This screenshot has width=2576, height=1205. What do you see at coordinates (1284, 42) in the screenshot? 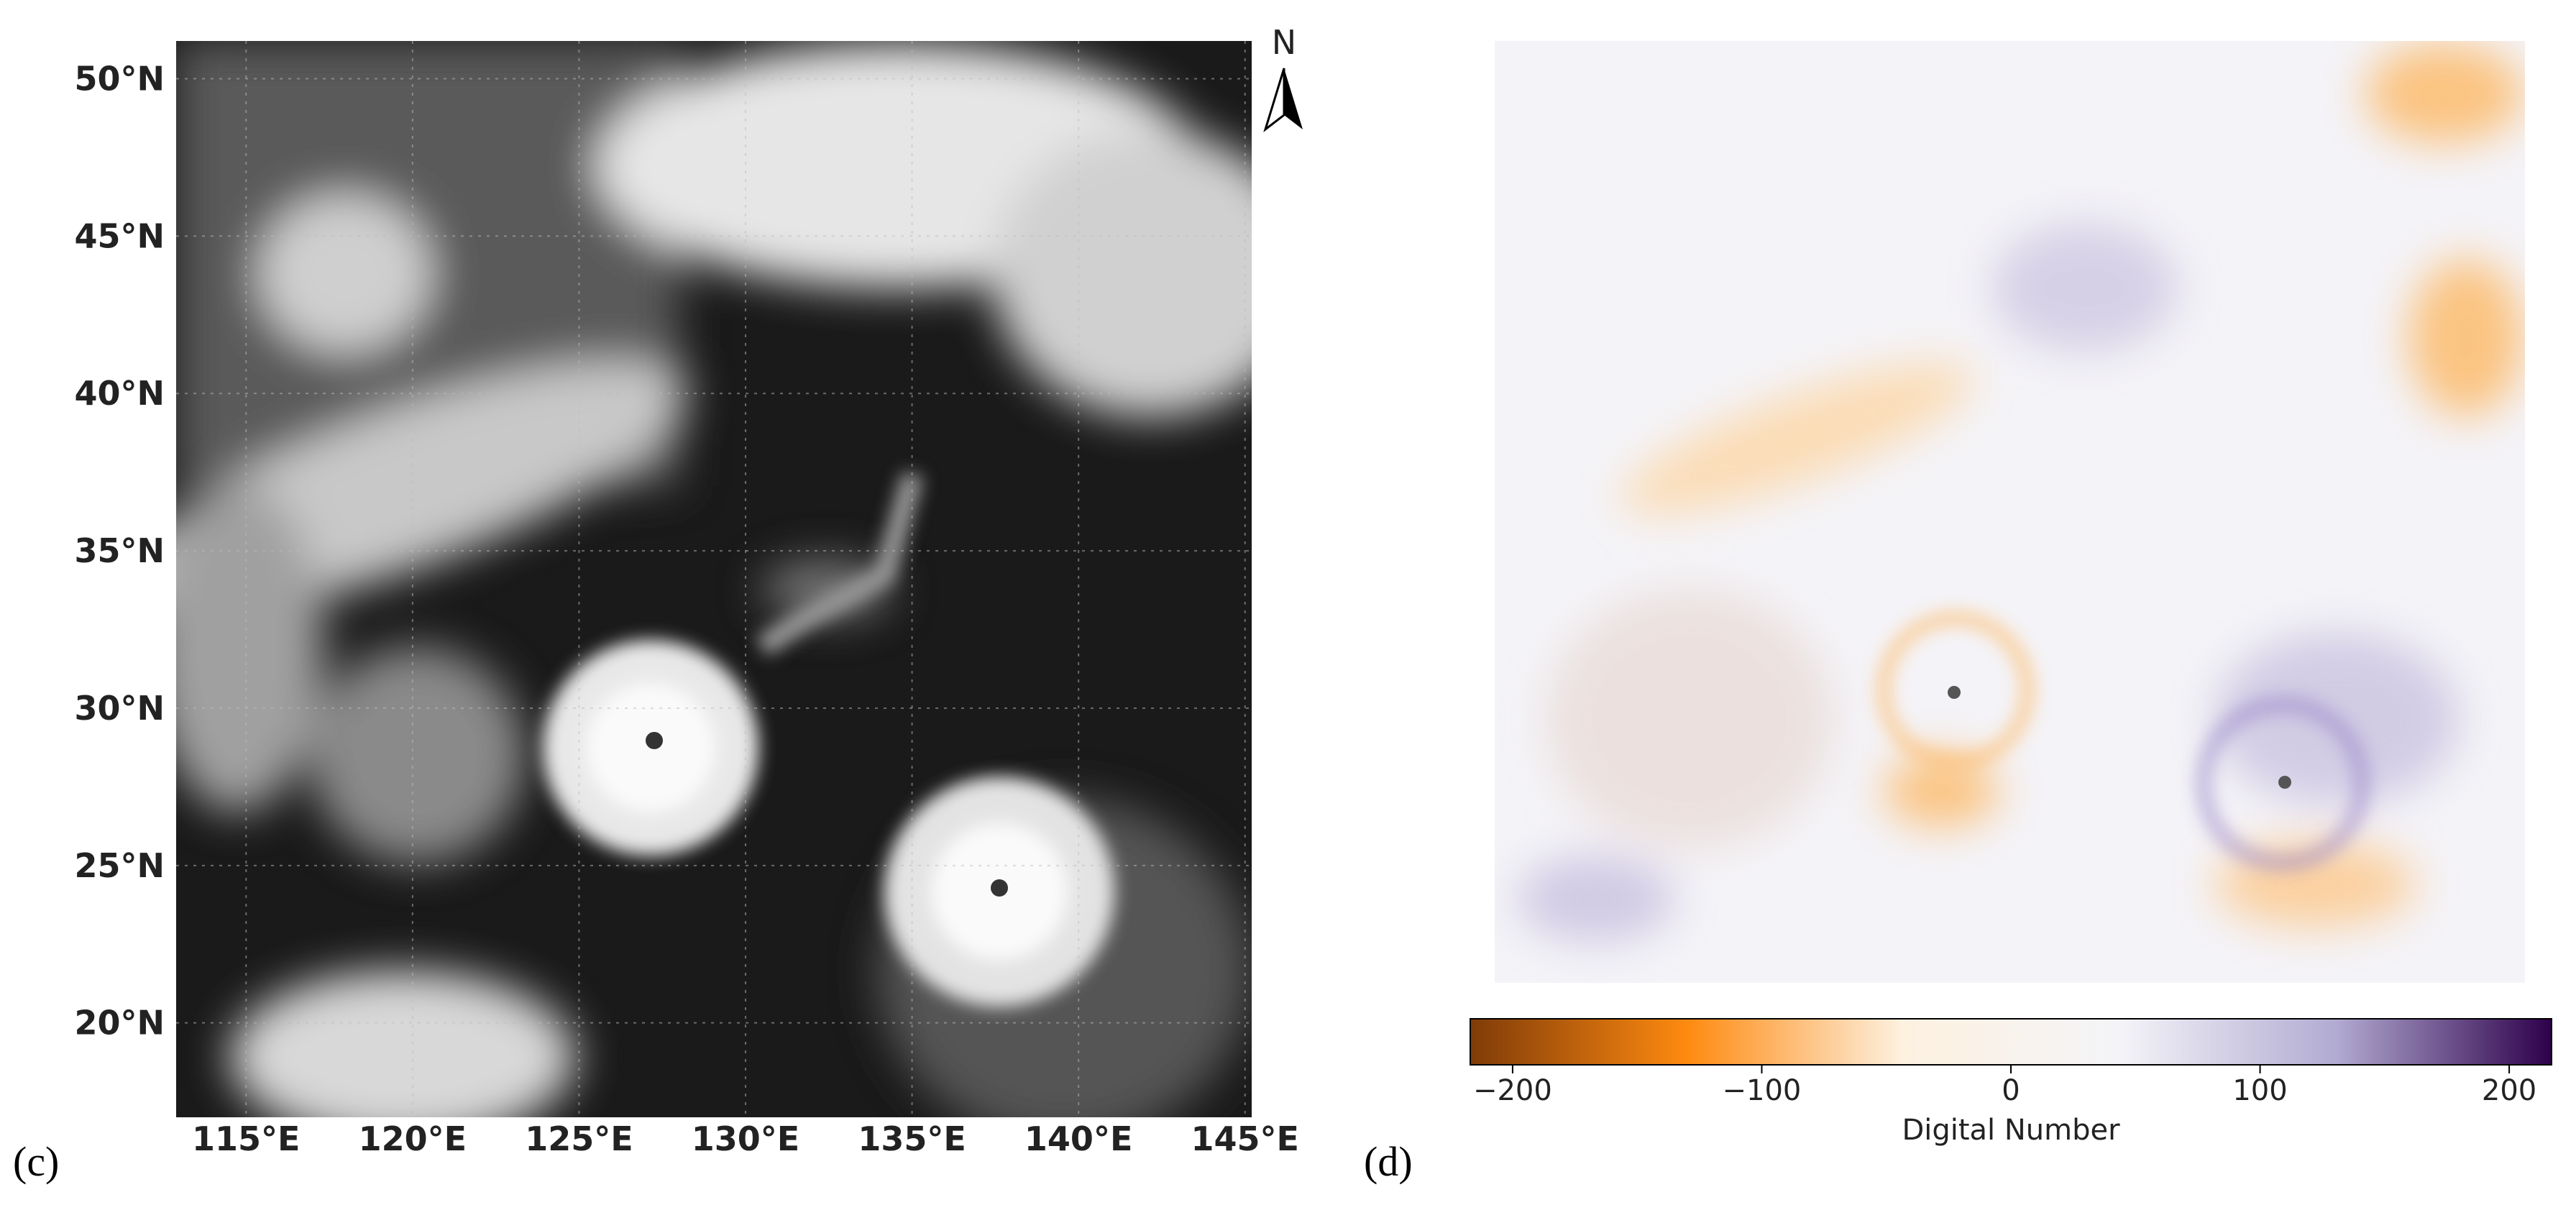
I see `north-label: N` at bounding box center [1284, 42].